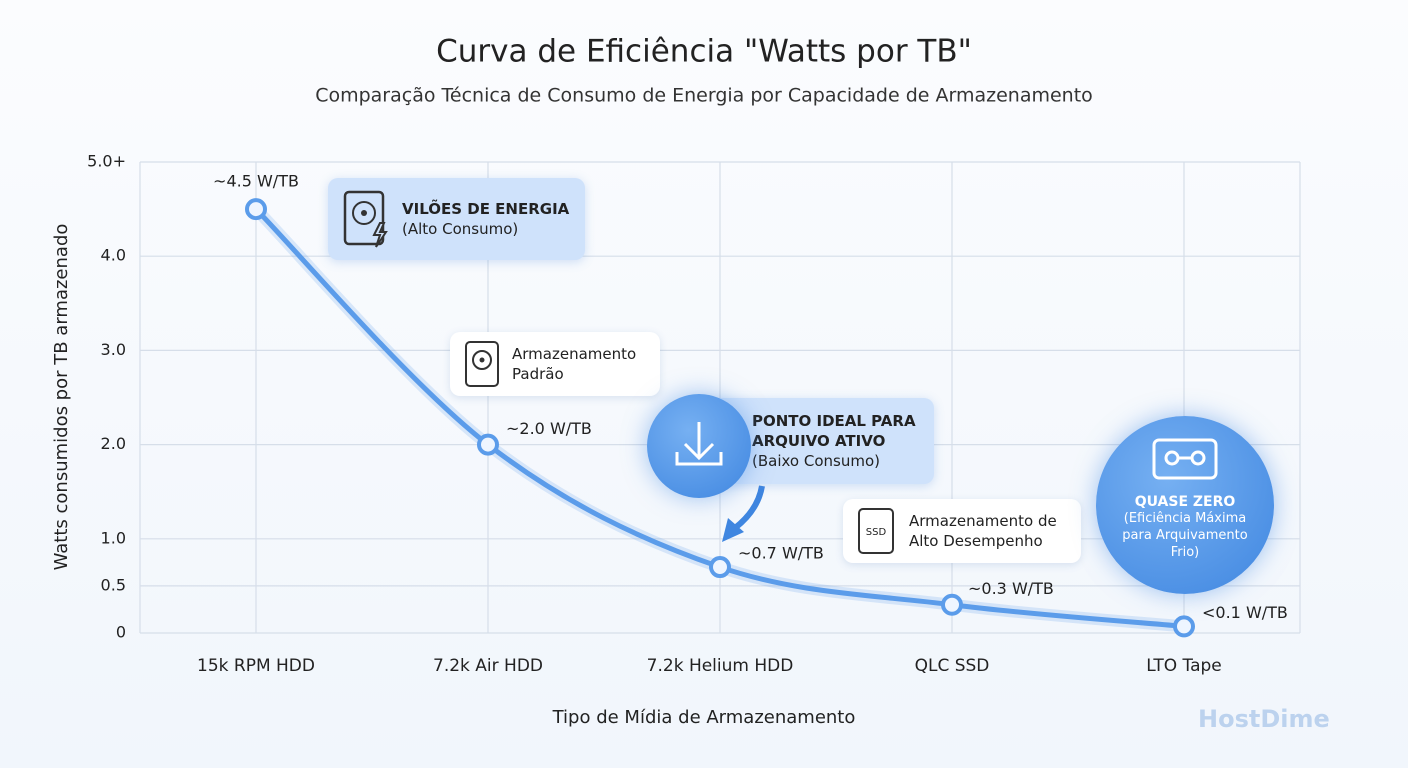 The width and height of the screenshot is (1408, 768). I want to click on callout-line: (Eficiência Máxima, so click(1185, 518).